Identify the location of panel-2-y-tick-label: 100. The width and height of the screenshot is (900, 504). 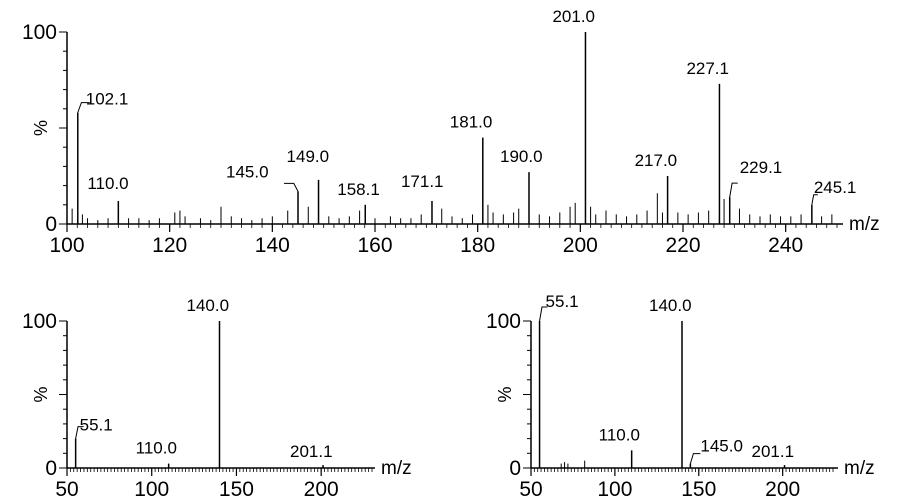
(39, 321).